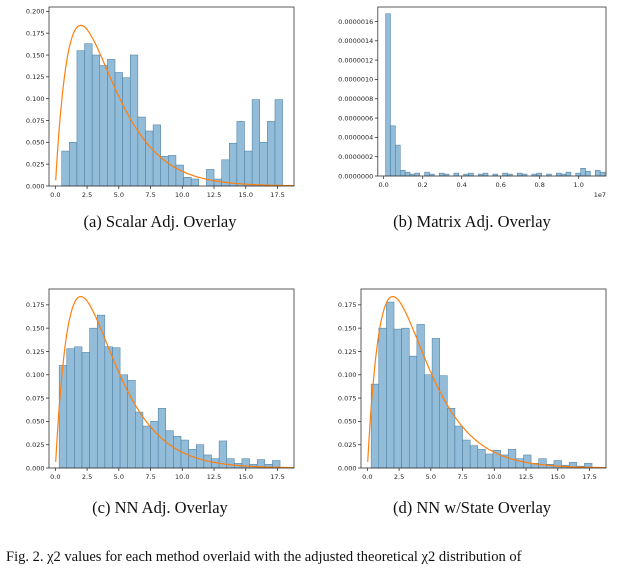  What do you see at coordinates (600, 195) in the screenshot?
I see `svg-text: 1e7` at bounding box center [600, 195].